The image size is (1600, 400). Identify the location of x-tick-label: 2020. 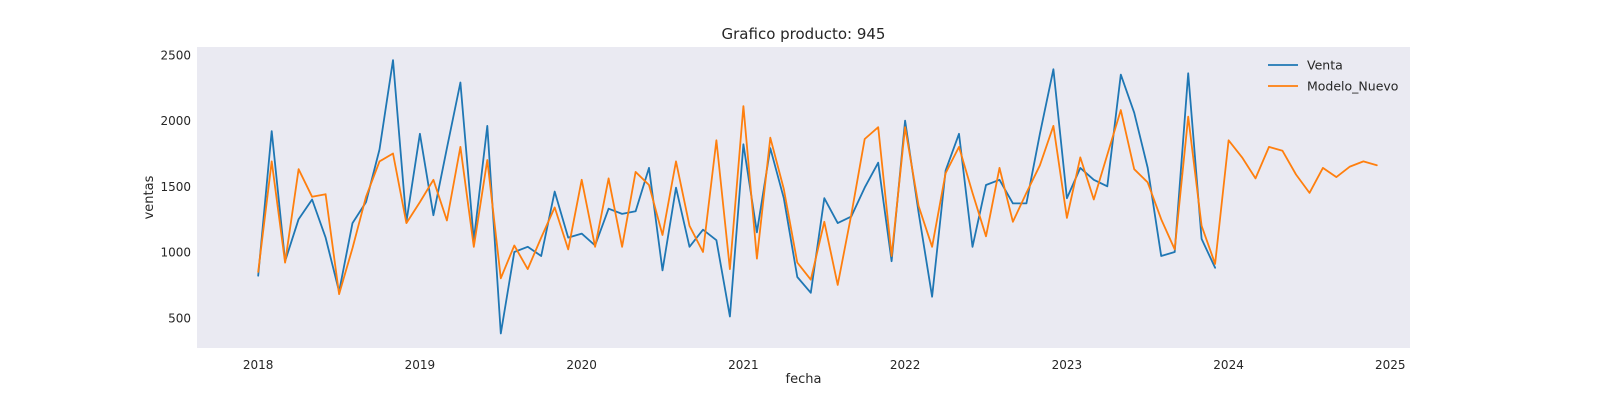
(581, 365).